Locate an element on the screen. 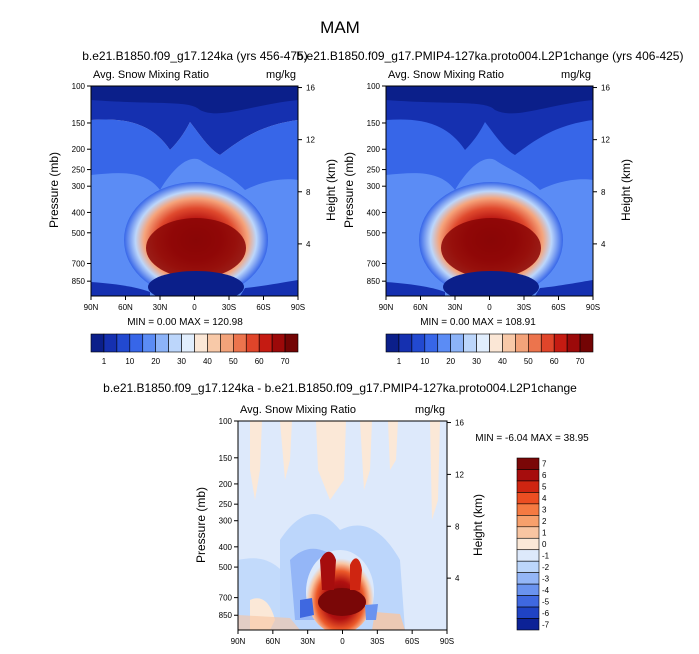  colorbar-label: -5 is located at coordinates (546, 601).